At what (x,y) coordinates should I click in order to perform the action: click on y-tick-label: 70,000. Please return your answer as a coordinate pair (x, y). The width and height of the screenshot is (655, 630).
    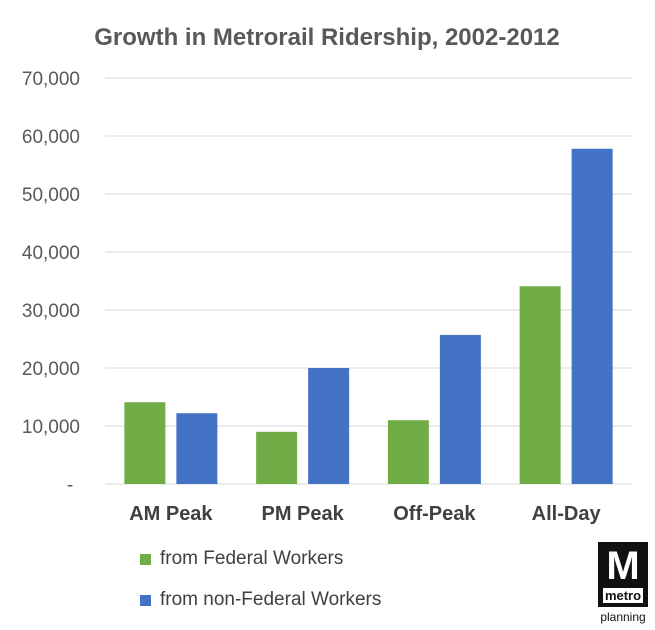
    Looking at the image, I should click on (51, 79).